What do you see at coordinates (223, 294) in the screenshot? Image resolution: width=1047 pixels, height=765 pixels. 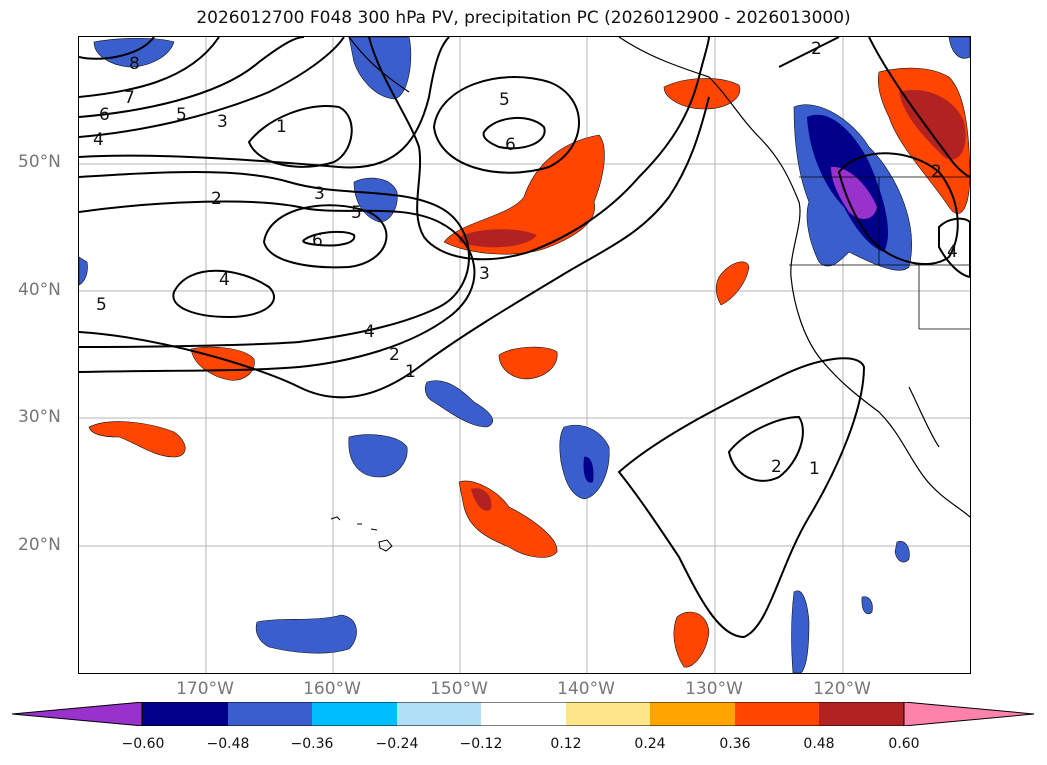 I see `contour-4-west` at bounding box center [223, 294].